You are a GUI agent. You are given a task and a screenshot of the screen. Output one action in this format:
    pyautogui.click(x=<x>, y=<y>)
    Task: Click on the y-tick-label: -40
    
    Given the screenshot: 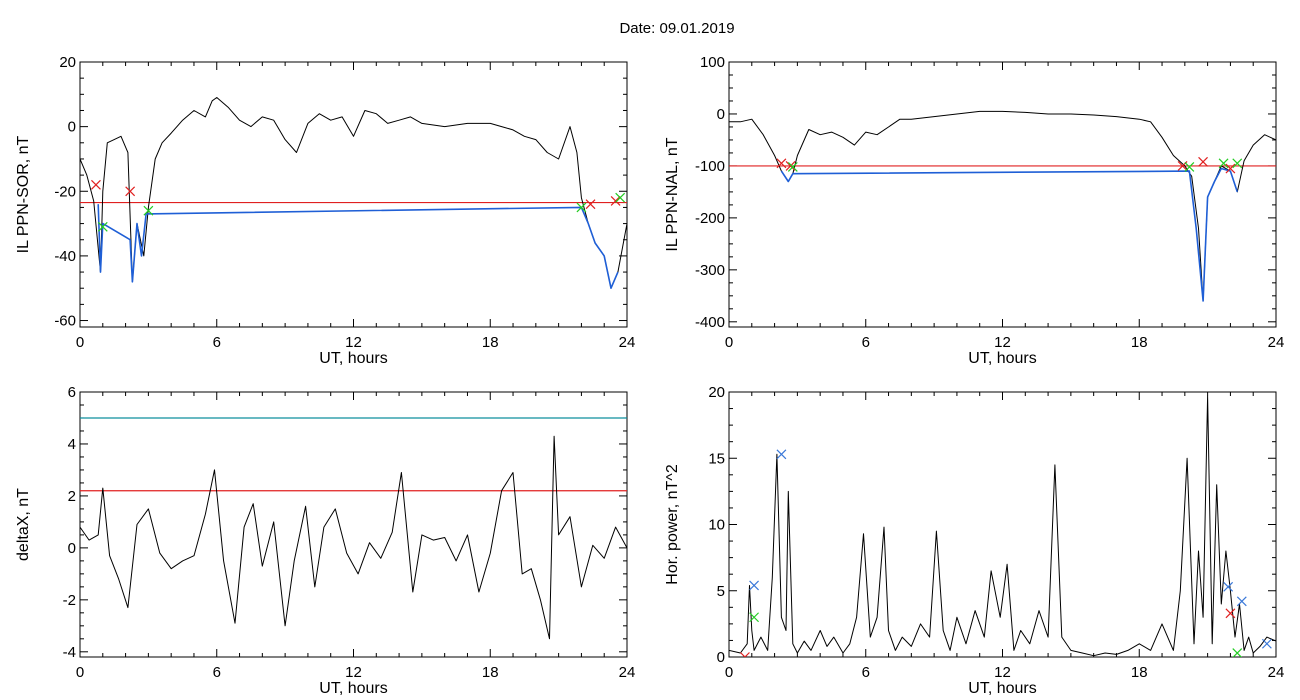 What is the action you would take?
    pyautogui.click(x=65, y=256)
    